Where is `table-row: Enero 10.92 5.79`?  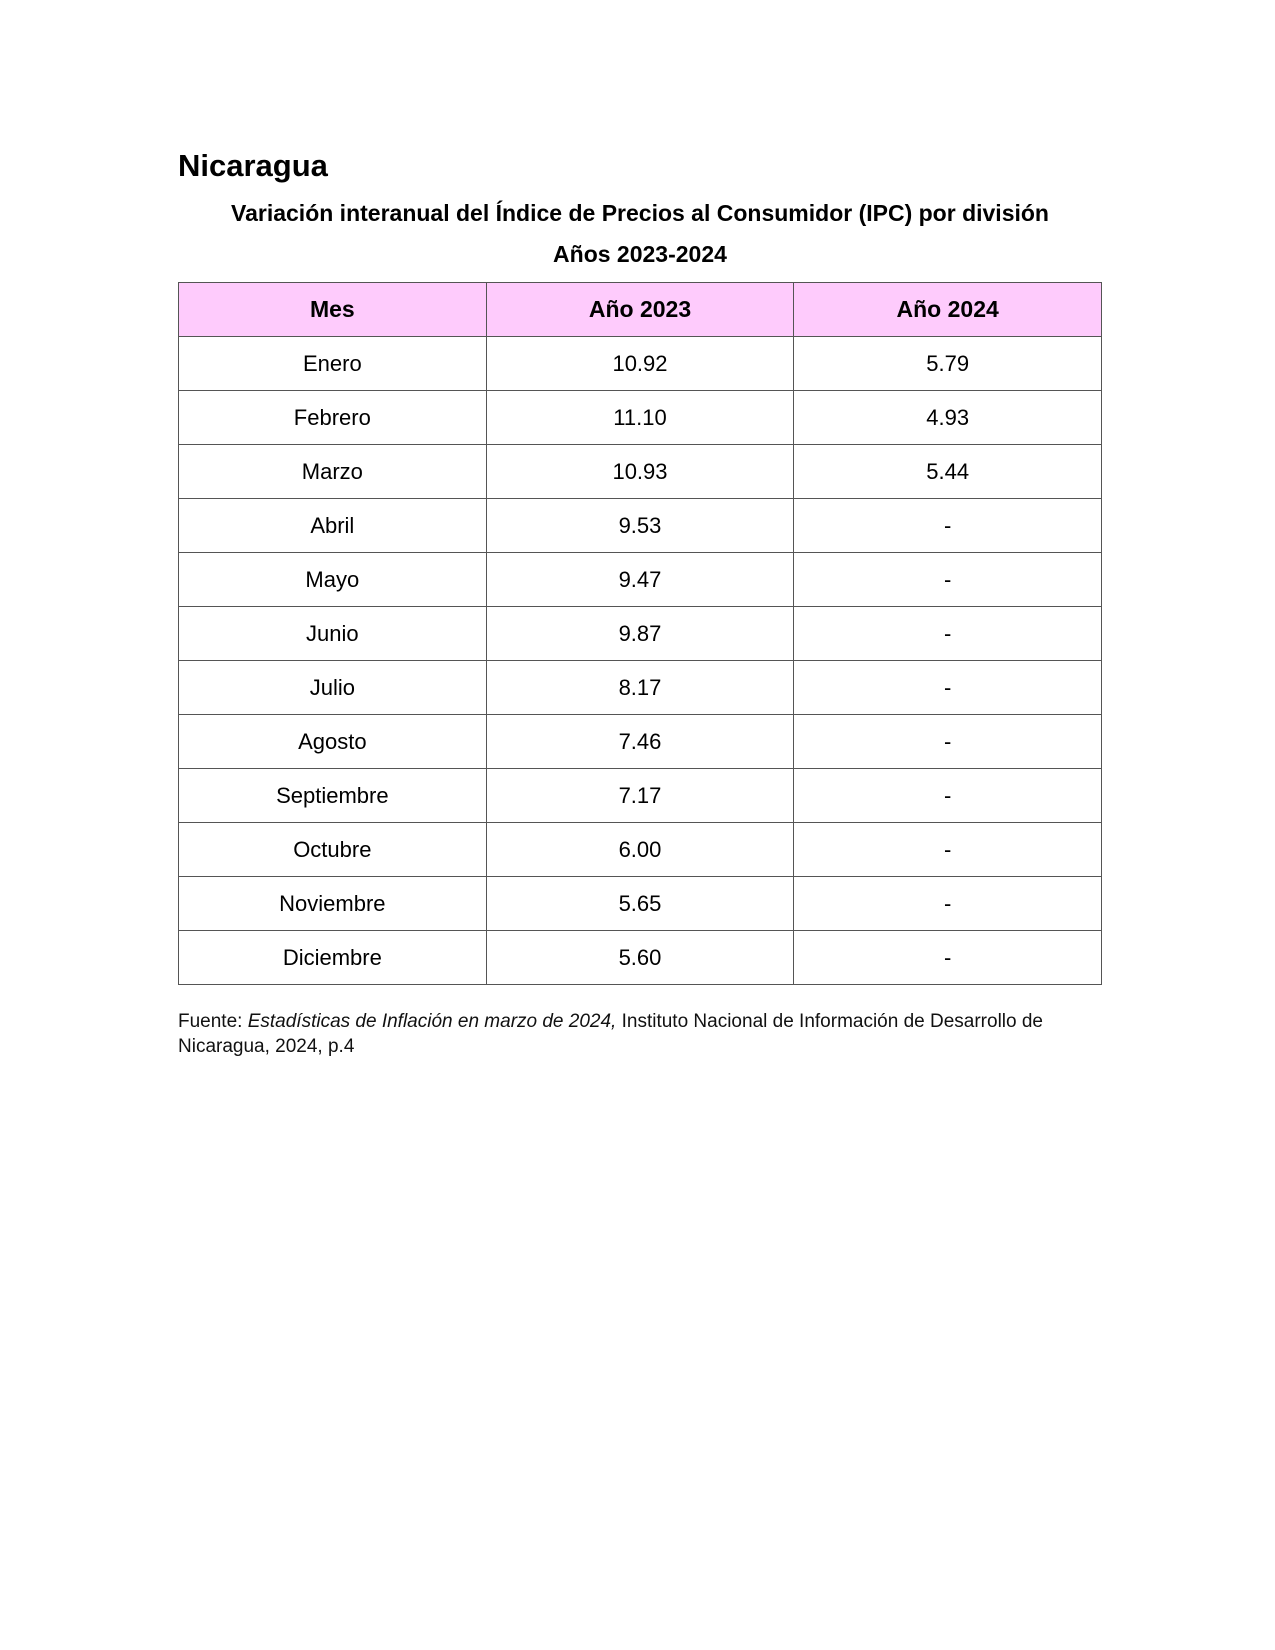 table-row: Enero 10.92 5.79 is located at coordinates (640, 363).